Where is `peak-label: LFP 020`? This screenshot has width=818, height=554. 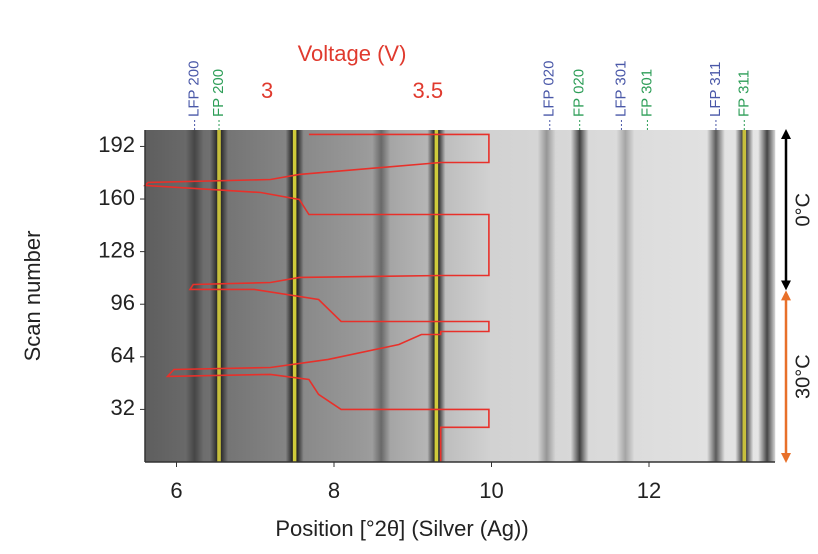
peak-label: LFP 020 is located at coordinates (549, 89).